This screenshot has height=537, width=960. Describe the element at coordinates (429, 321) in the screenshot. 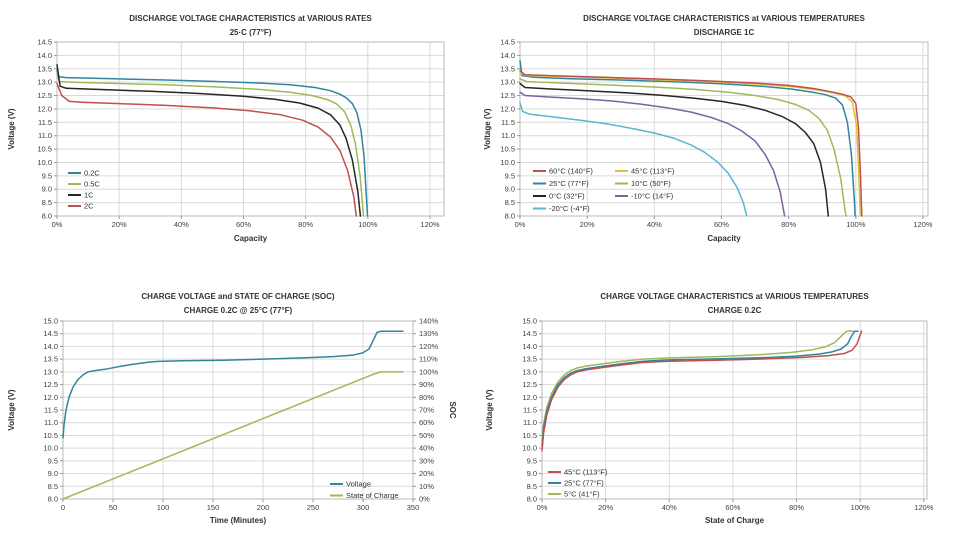

I see `svg-text: 140%` at that location.